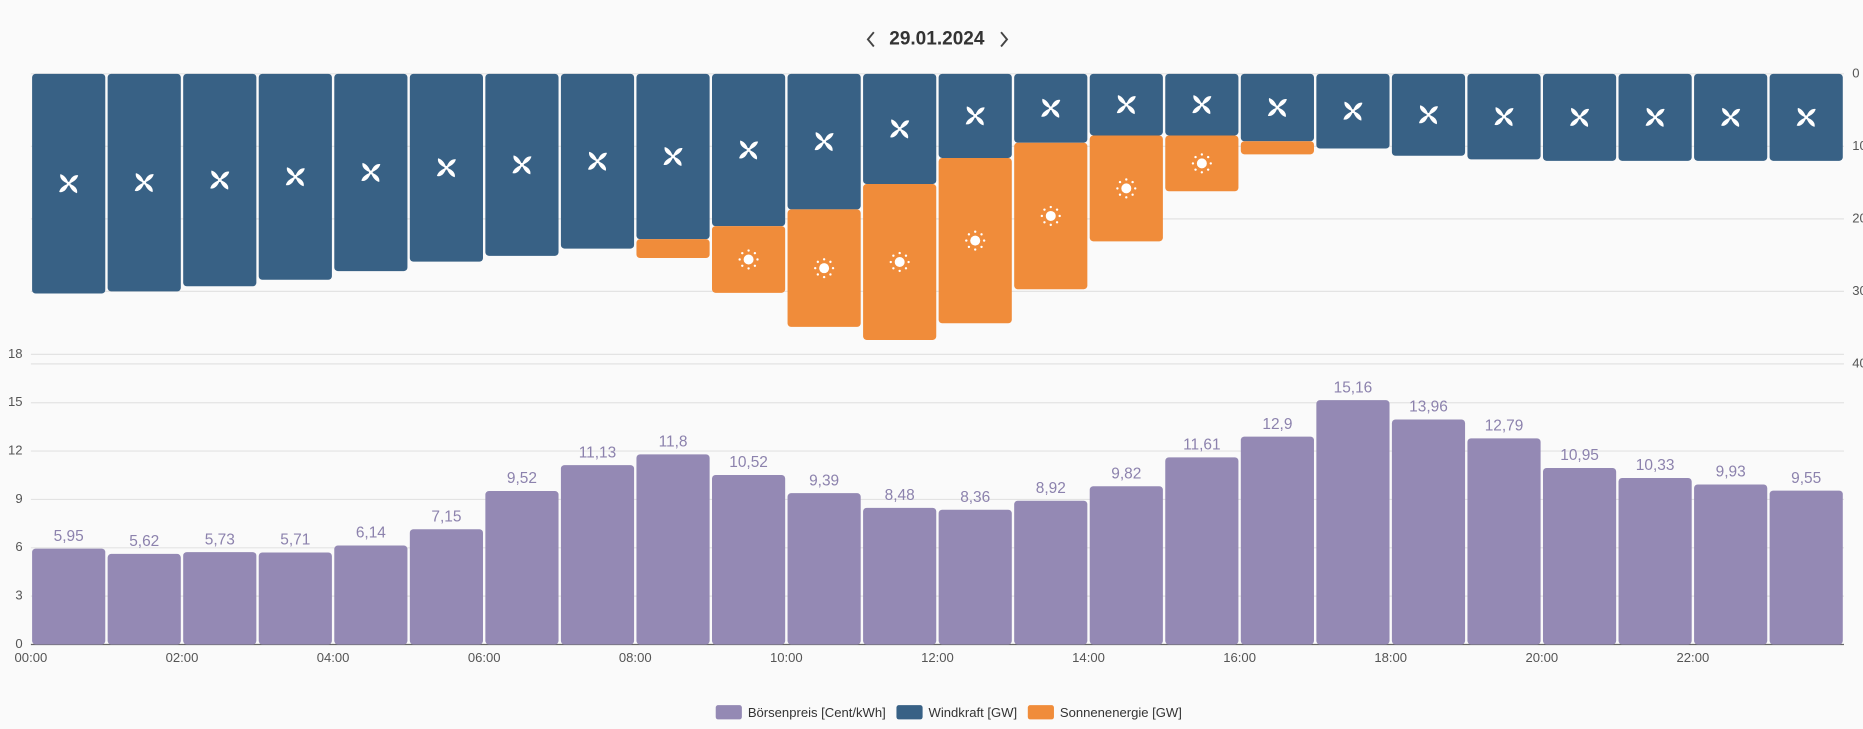  I want to click on value-label: 8,92, so click(1051, 488).